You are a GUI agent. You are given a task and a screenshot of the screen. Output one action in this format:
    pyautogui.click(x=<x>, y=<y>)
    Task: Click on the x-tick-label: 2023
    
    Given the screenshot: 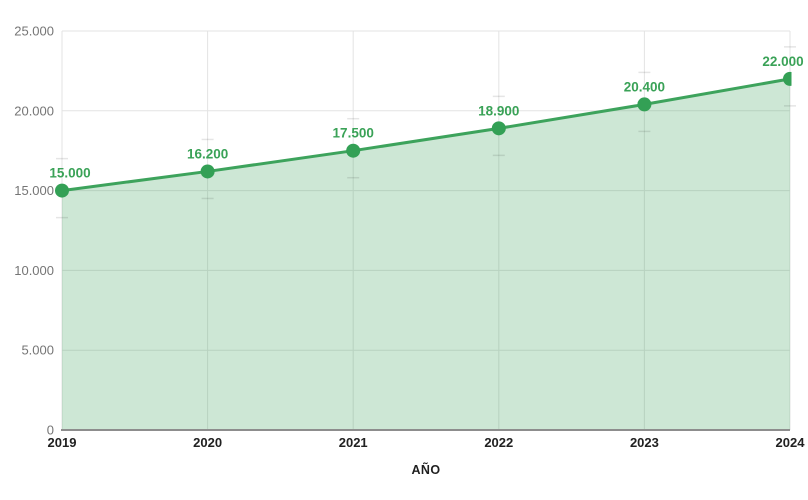 What is the action you would take?
    pyautogui.click(x=644, y=442)
    